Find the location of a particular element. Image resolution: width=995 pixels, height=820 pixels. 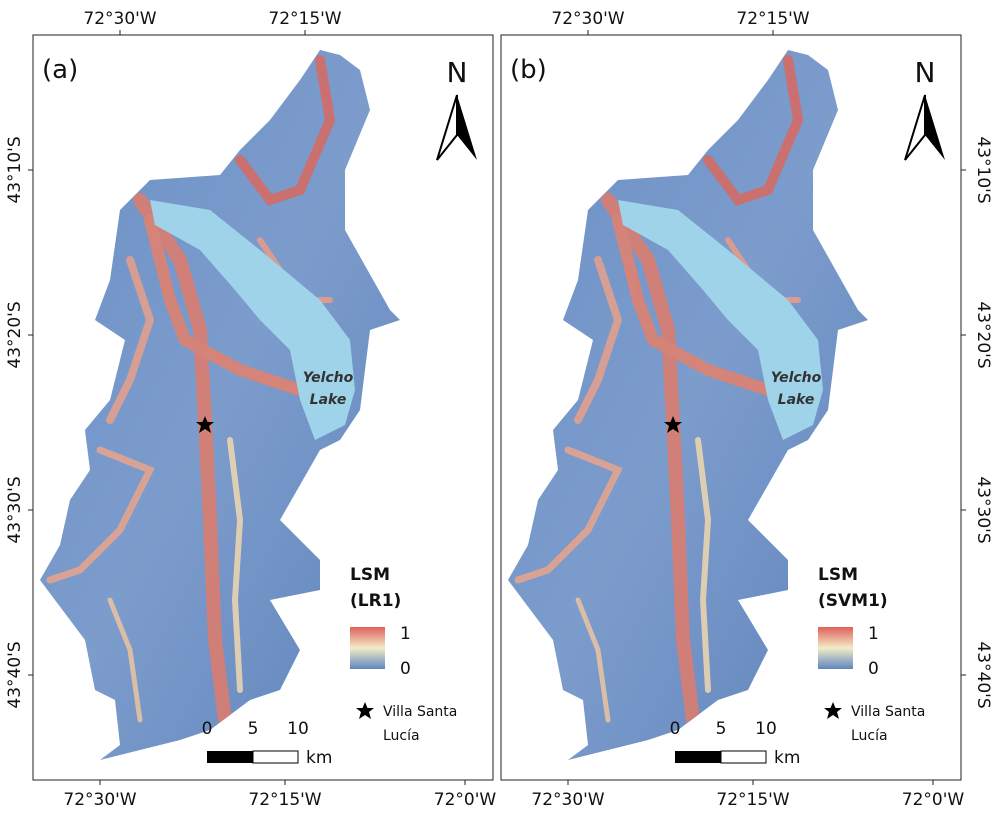

legend-model: (SVM1) is located at coordinates (853, 601).